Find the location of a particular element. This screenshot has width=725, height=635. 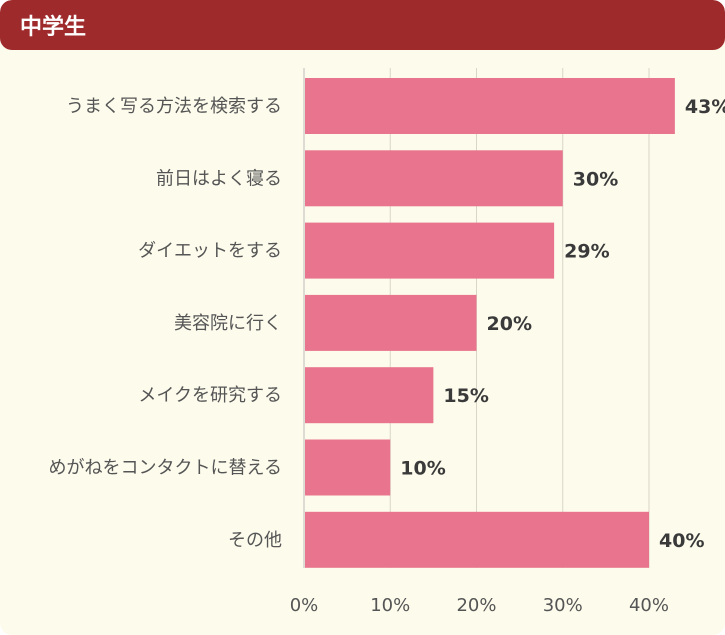

data-label: 10% is located at coordinates (422, 469).